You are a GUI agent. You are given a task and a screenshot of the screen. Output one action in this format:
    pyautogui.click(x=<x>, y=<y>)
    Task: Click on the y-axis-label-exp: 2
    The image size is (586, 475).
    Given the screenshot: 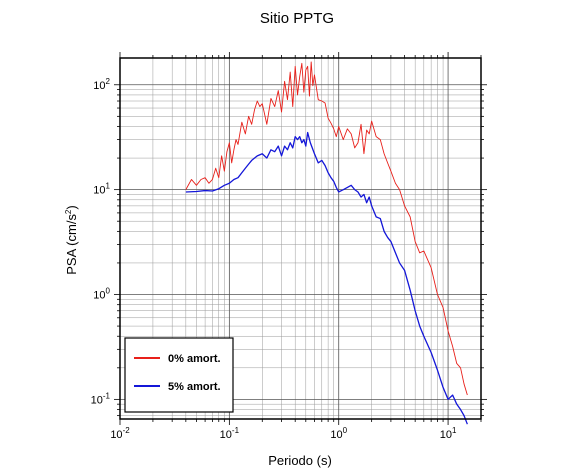 What is the action you would take?
    pyautogui.click(x=68, y=211)
    